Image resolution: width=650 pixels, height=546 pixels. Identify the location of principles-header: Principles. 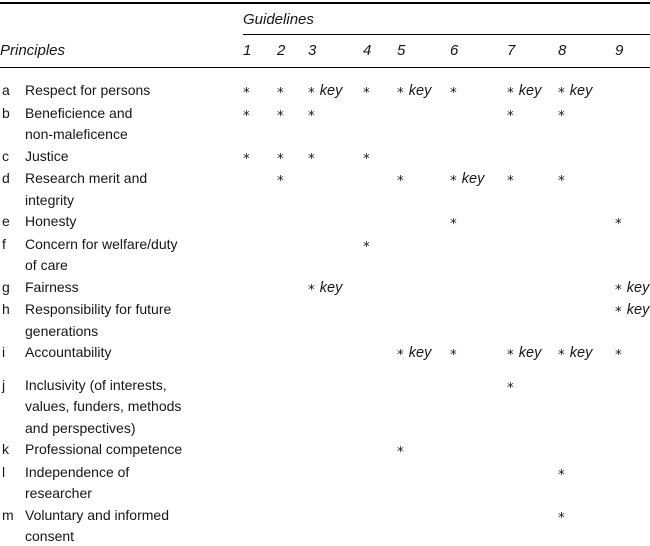
(121, 51).